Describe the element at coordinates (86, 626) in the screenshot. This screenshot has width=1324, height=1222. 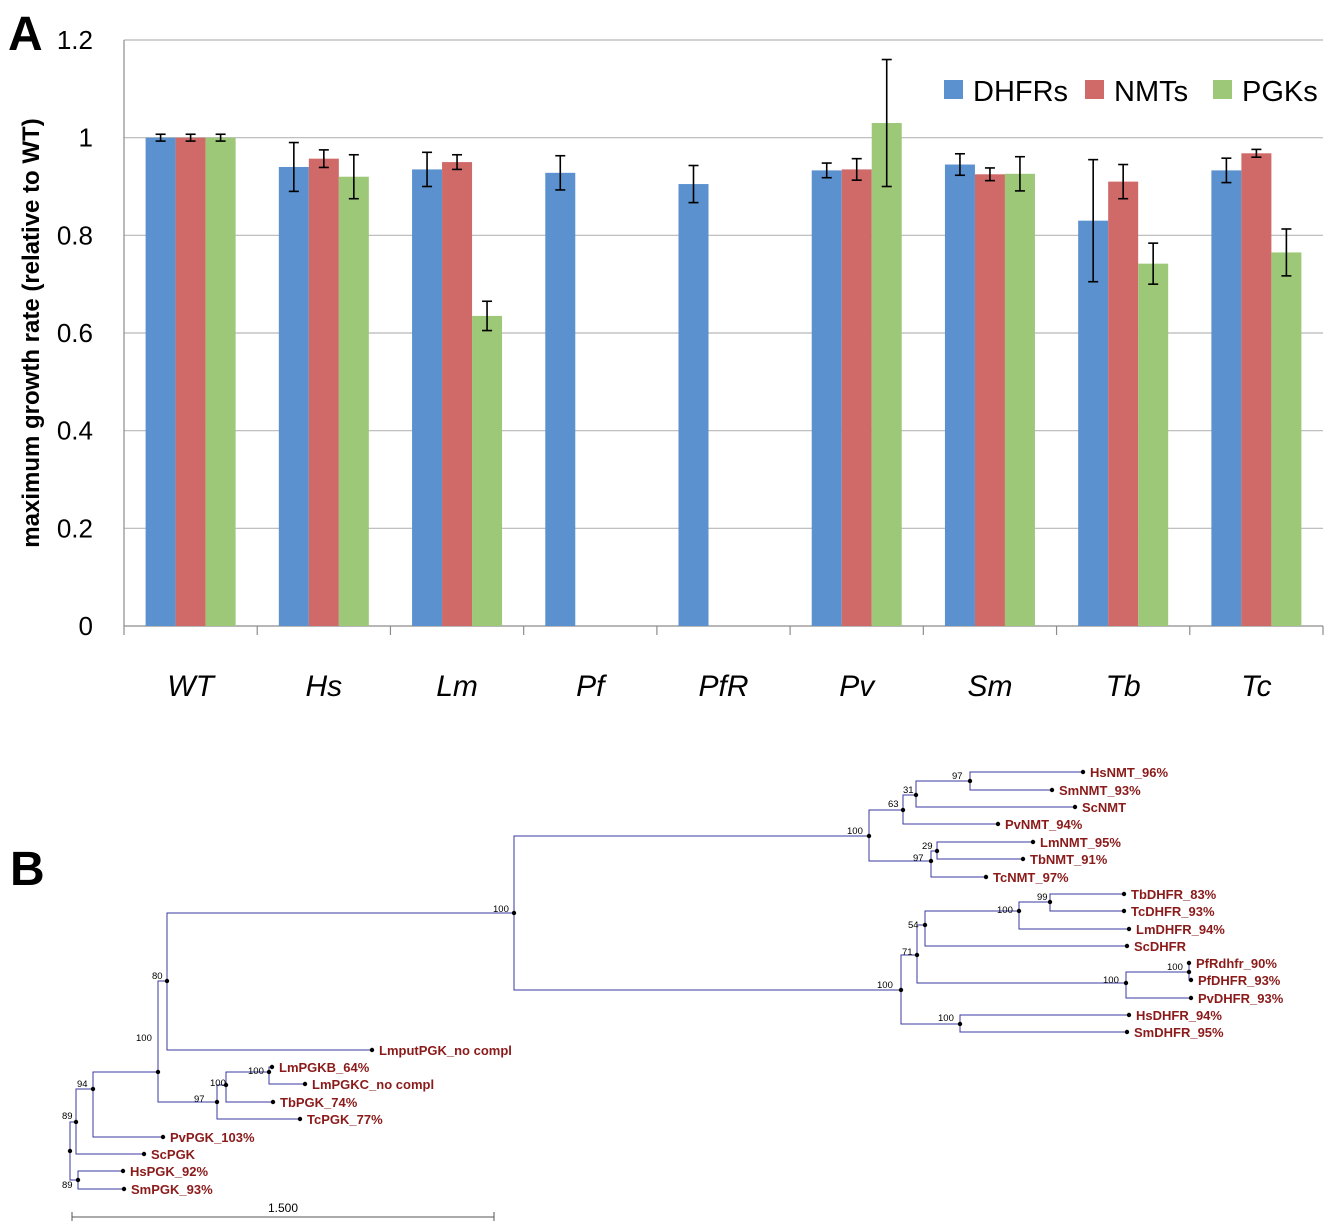
I see `y-tick-label: 0` at that location.